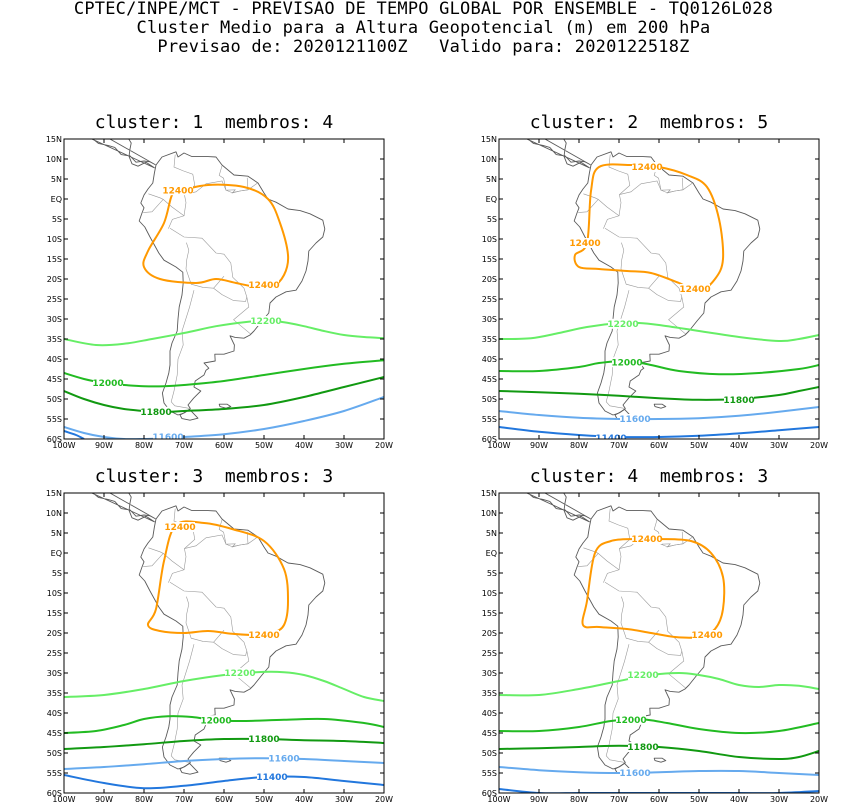 The image size is (847, 803). I want to click on lat-label: 45S, so click(54, 379).